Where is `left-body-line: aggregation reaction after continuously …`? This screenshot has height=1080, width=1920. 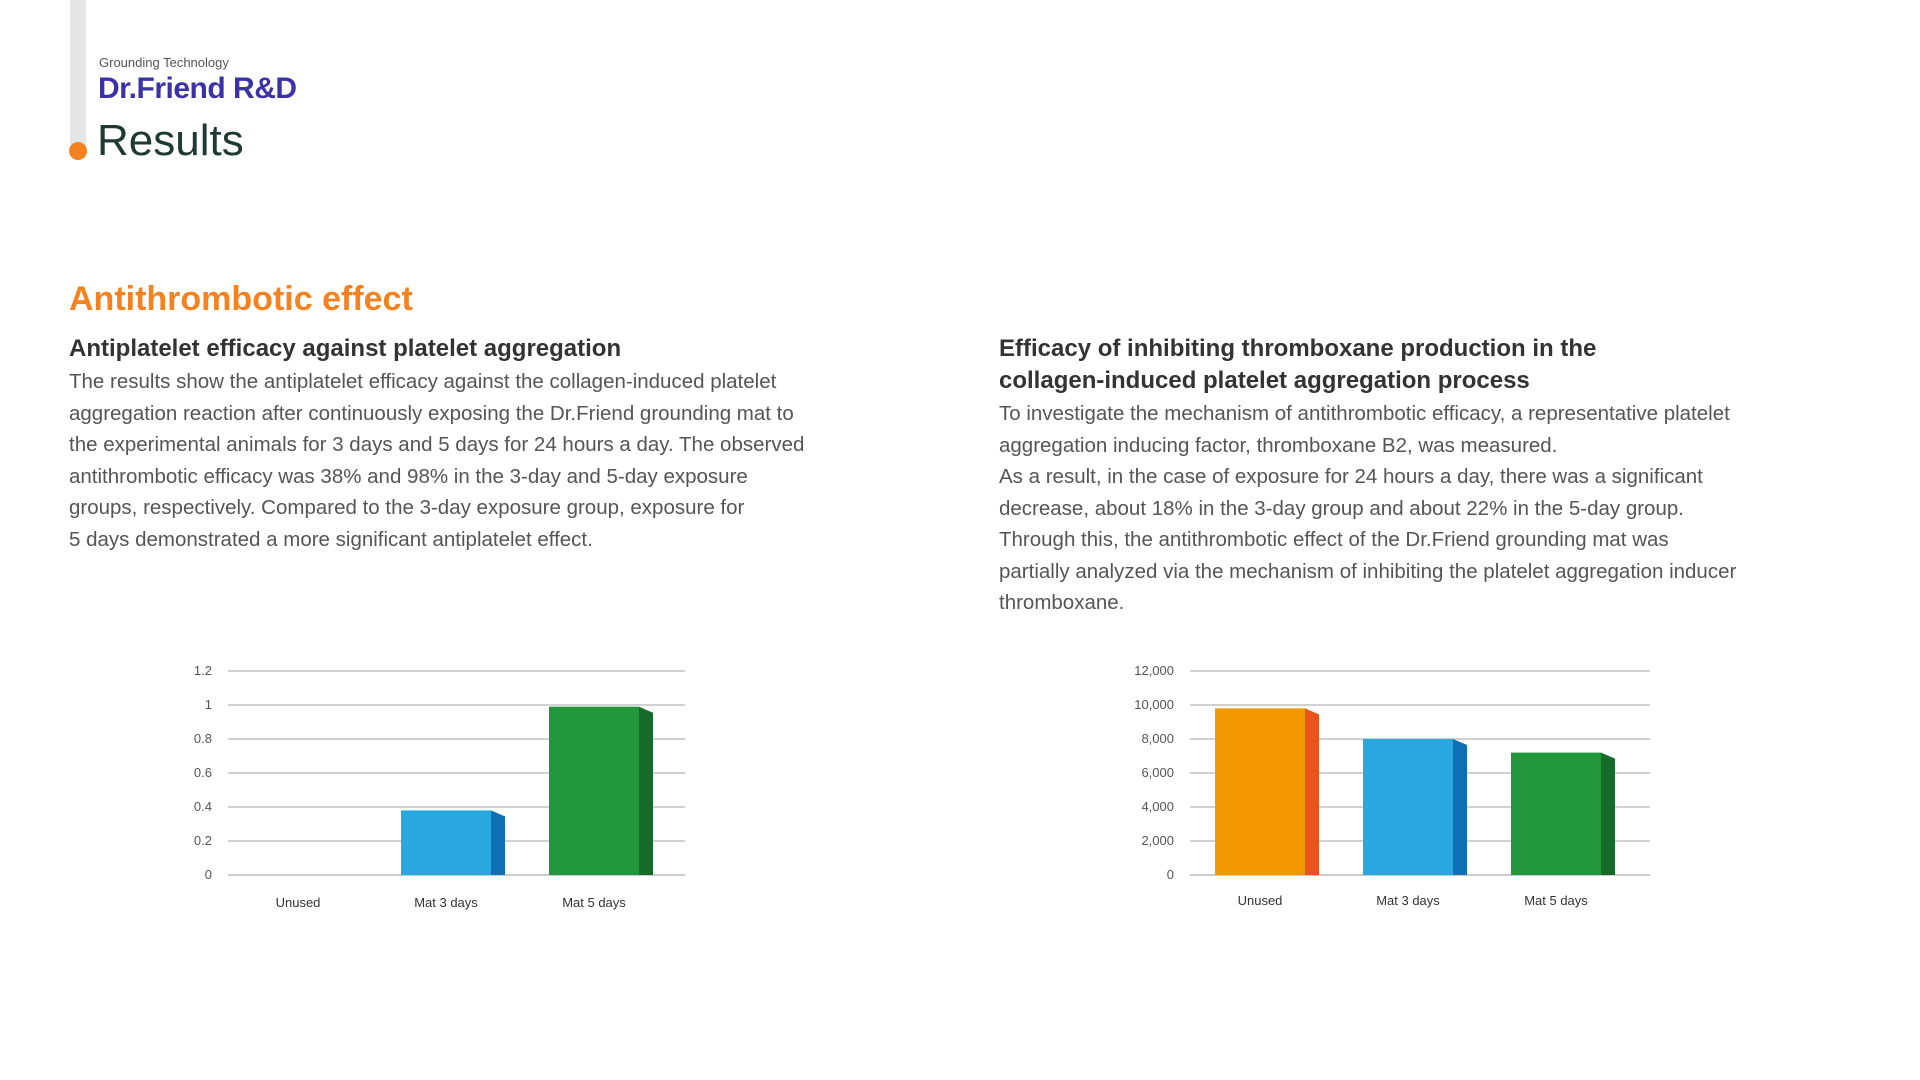
left-body-line: aggregation reaction after continuously … is located at coordinates (431, 413).